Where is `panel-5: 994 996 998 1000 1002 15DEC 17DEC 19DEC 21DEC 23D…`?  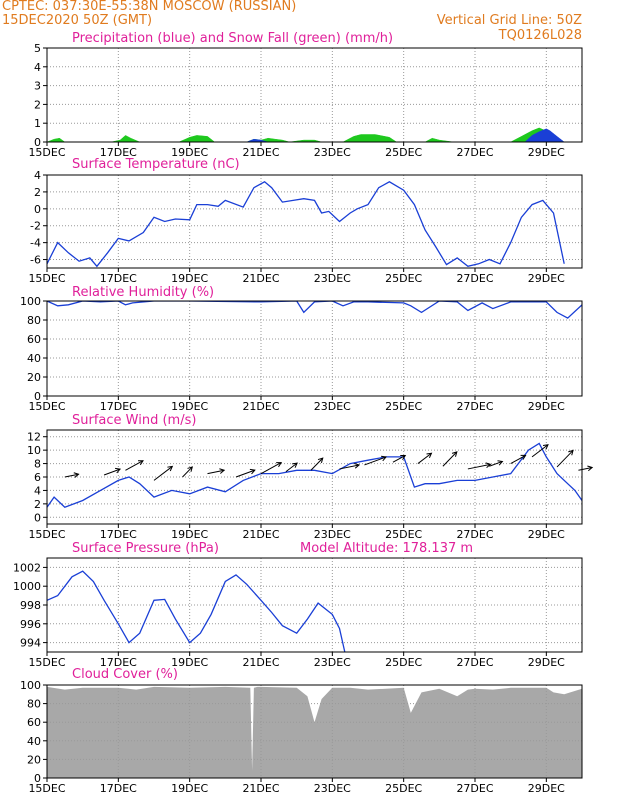 panel-5: 994 996 998 1000 1002 15DEC 17DEC 19DEC 21DEC 23D… is located at coordinates (298, 605).